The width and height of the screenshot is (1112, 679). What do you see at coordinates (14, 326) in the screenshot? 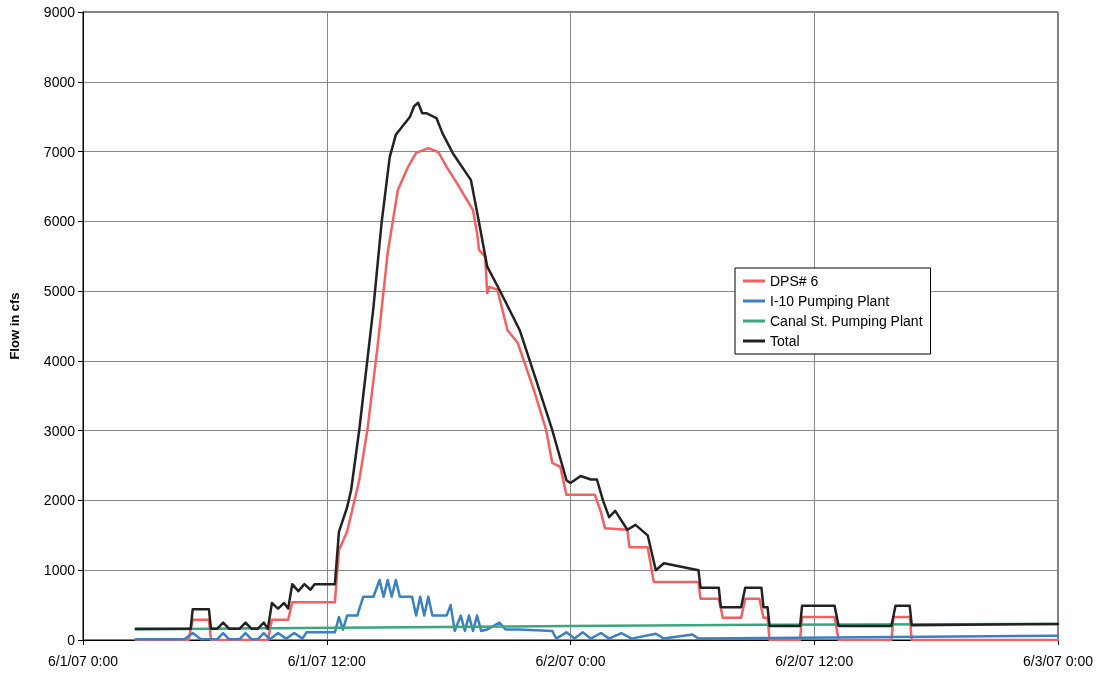
I see `y-axis-title: Flow in cfs` at bounding box center [14, 326].